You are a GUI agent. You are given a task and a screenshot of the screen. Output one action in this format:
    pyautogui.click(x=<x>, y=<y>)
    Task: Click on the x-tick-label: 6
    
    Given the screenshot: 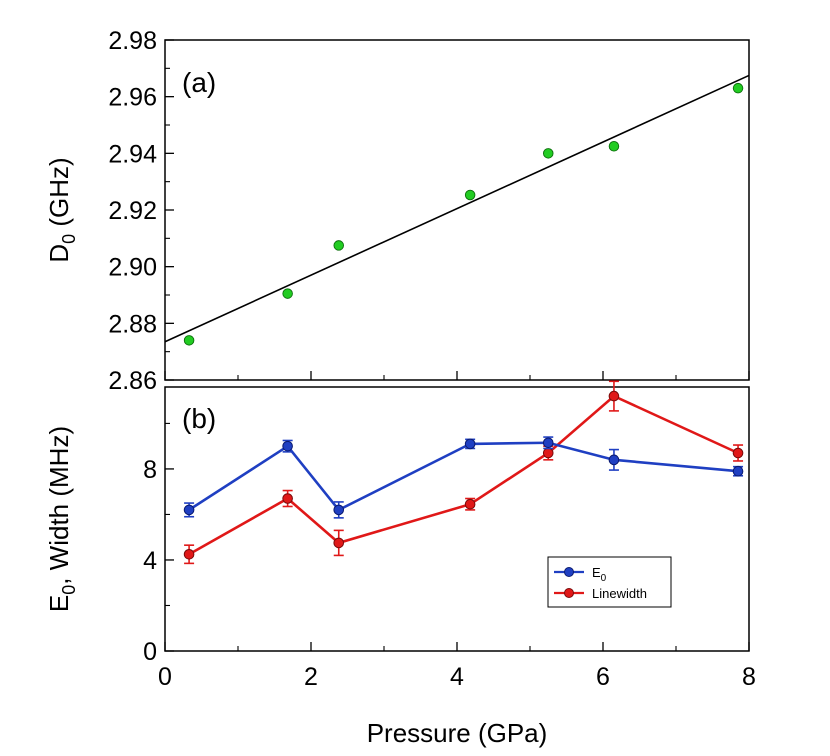 What is the action you would take?
    pyautogui.click(x=603, y=677)
    